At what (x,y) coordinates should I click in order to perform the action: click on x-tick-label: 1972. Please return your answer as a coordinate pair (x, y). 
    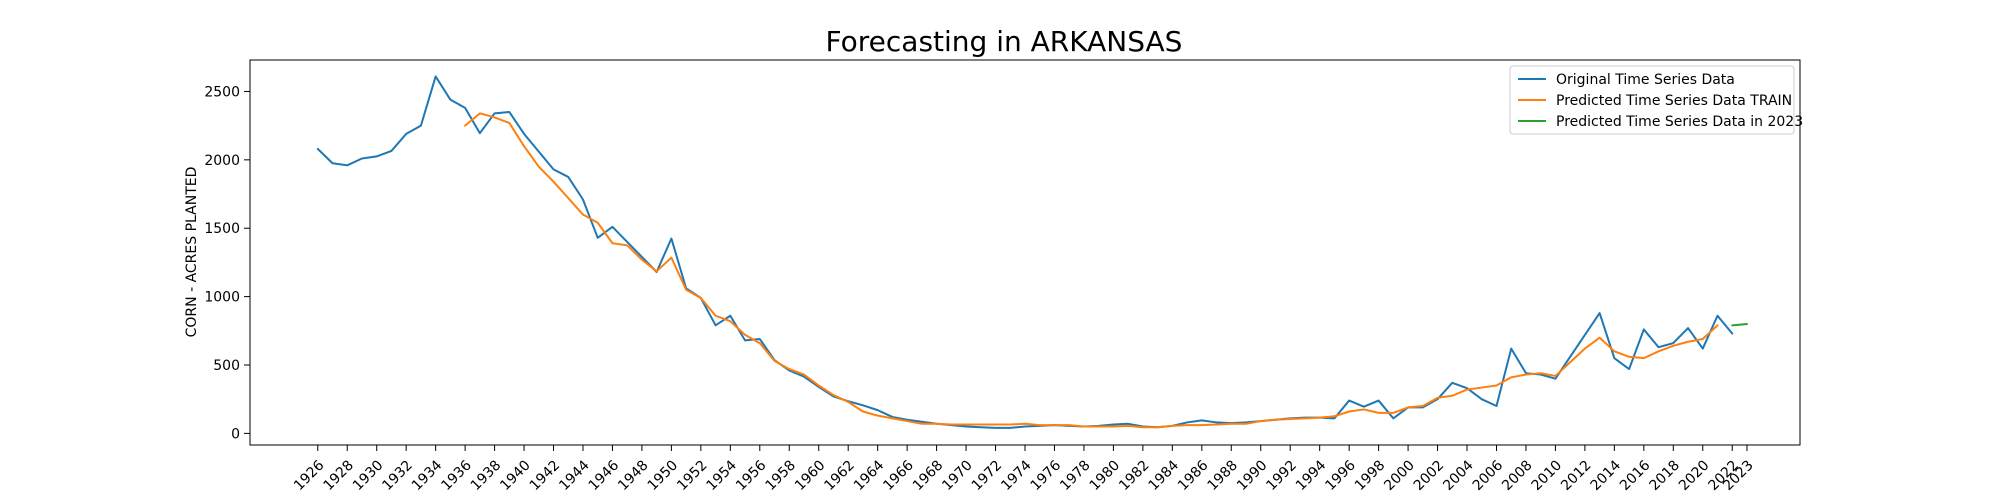
    Looking at the image, I should click on (987, 475).